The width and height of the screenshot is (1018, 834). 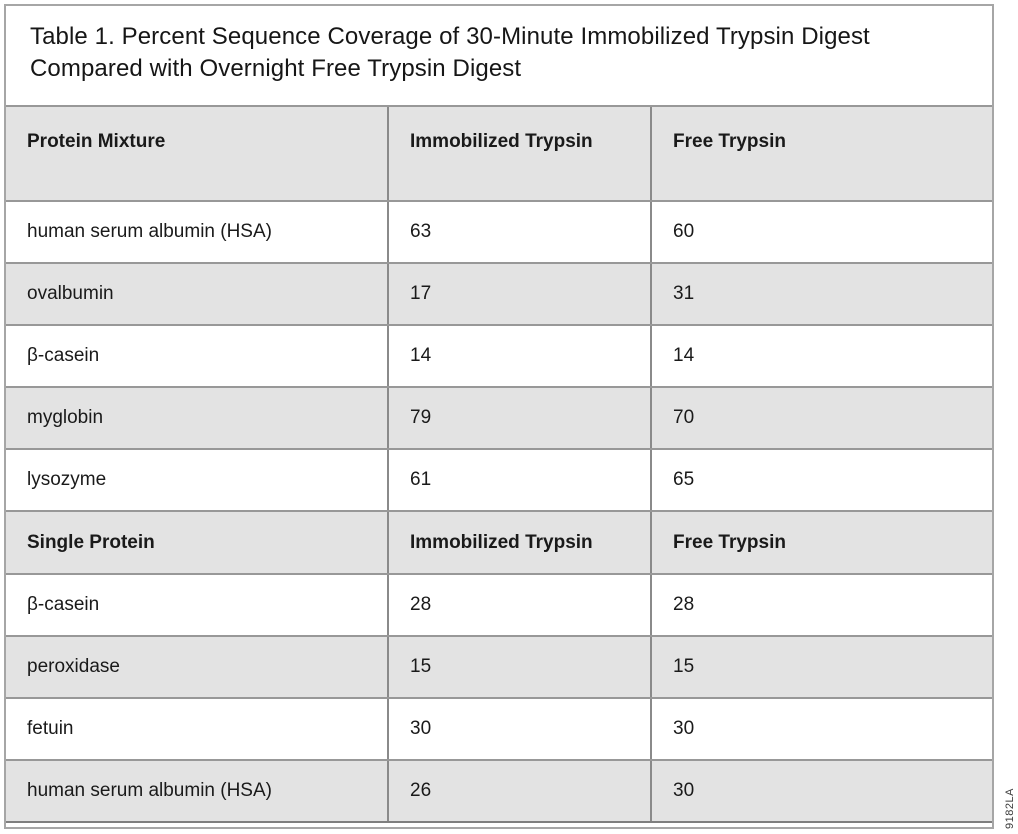 I want to click on protein-name: fetuin, so click(x=50, y=728).